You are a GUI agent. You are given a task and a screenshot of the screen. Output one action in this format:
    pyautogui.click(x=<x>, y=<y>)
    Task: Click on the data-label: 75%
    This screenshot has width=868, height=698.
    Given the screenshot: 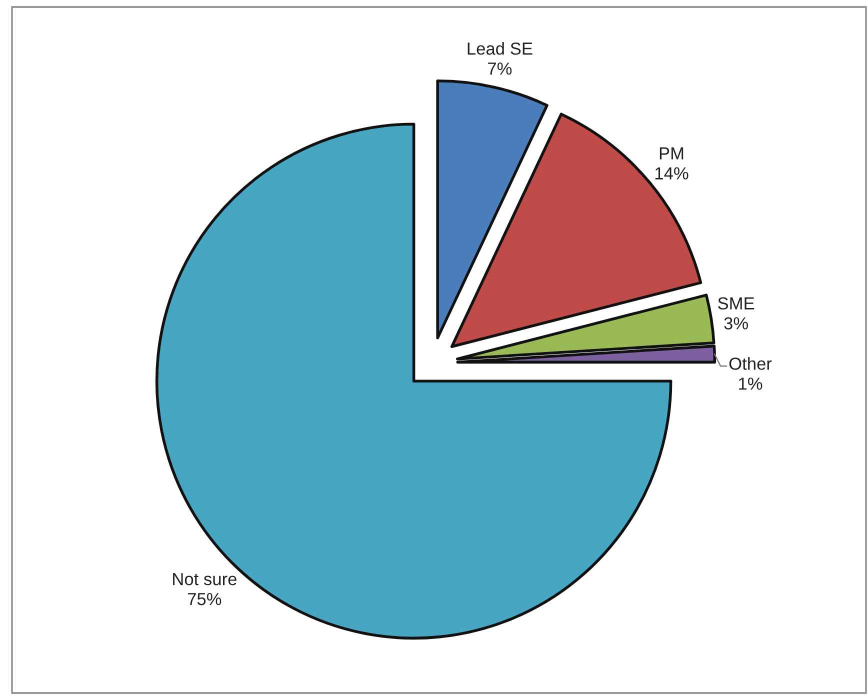 What is the action you would take?
    pyautogui.click(x=205, y=599)
    